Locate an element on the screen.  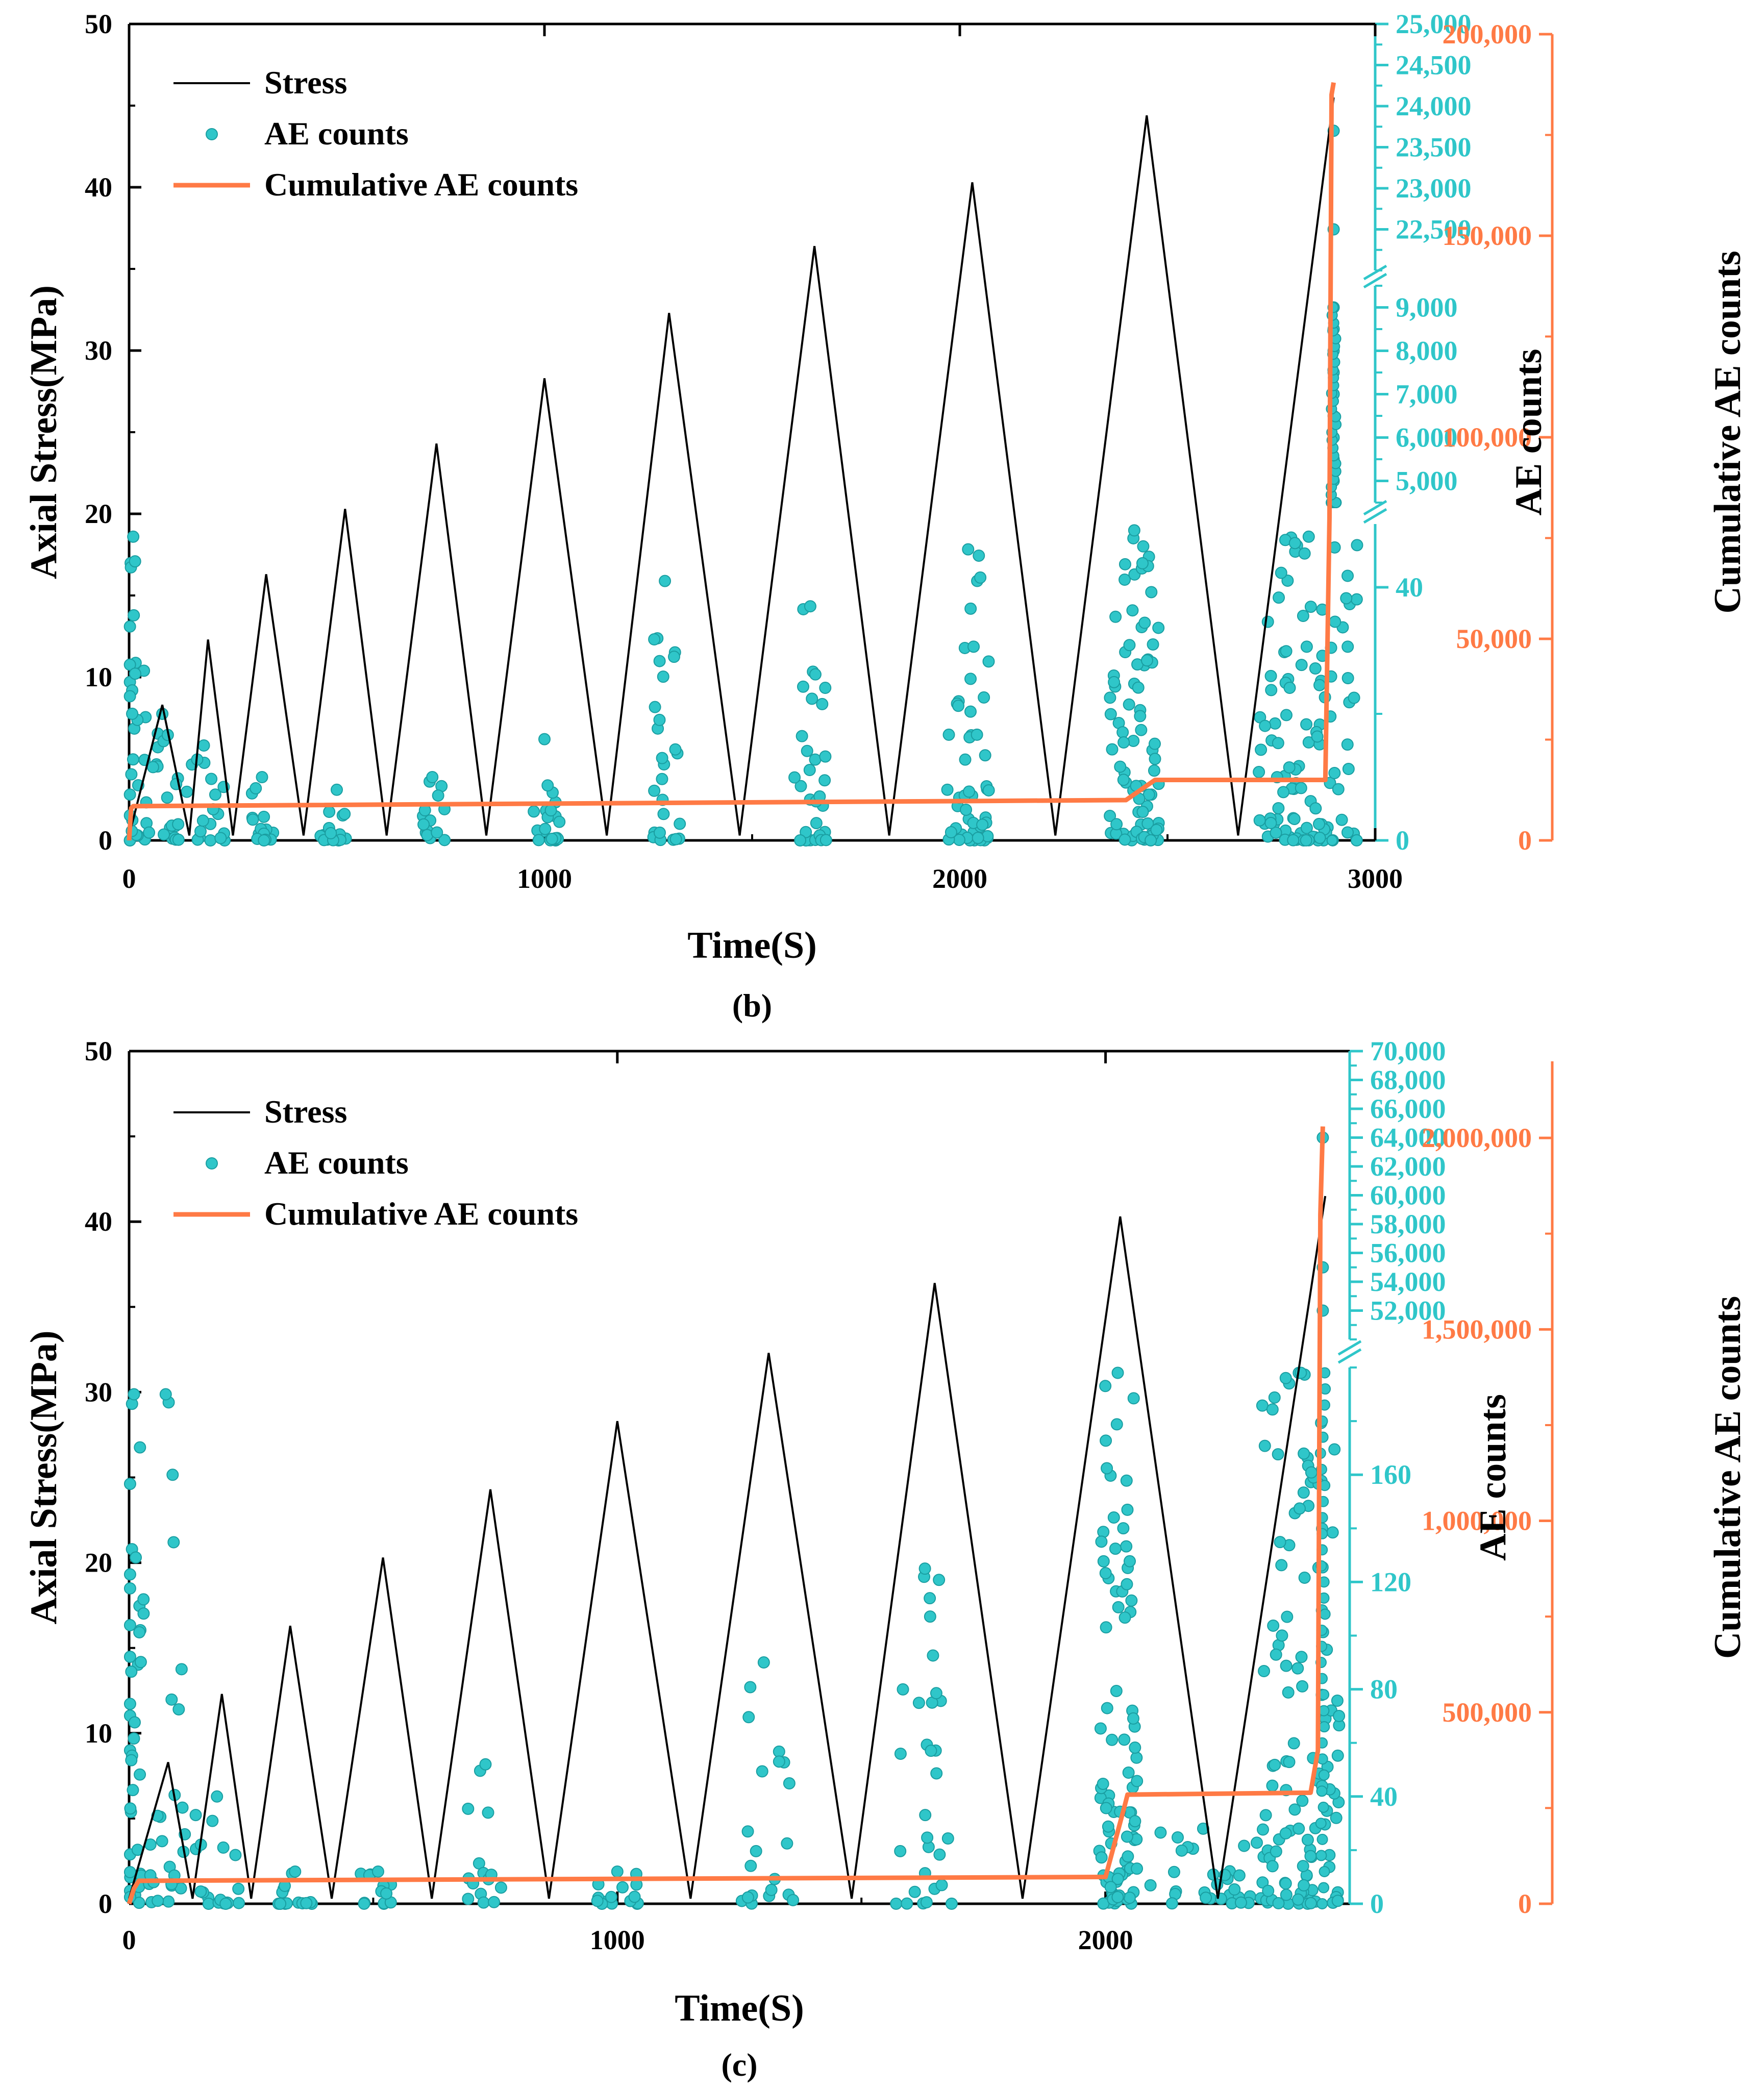
x-tick-label: 1000 is located at coordinates (544, 878).